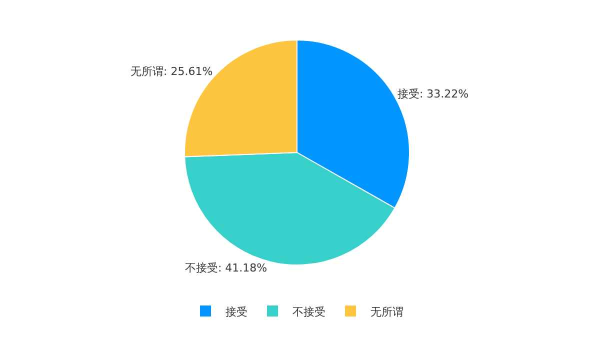  Describe the element at coordinates (387, 311) in the screenshot. I see `legend-label: 无所谓` at that location.